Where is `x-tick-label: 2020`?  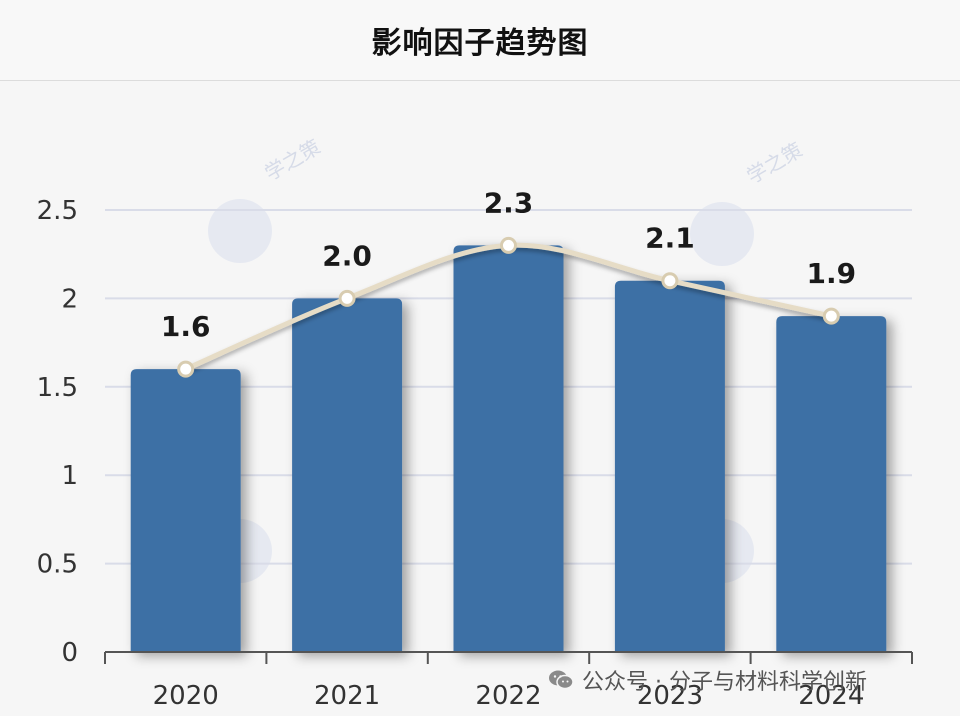
x-tick-label: 2020 is located at coordinates (186, 696).